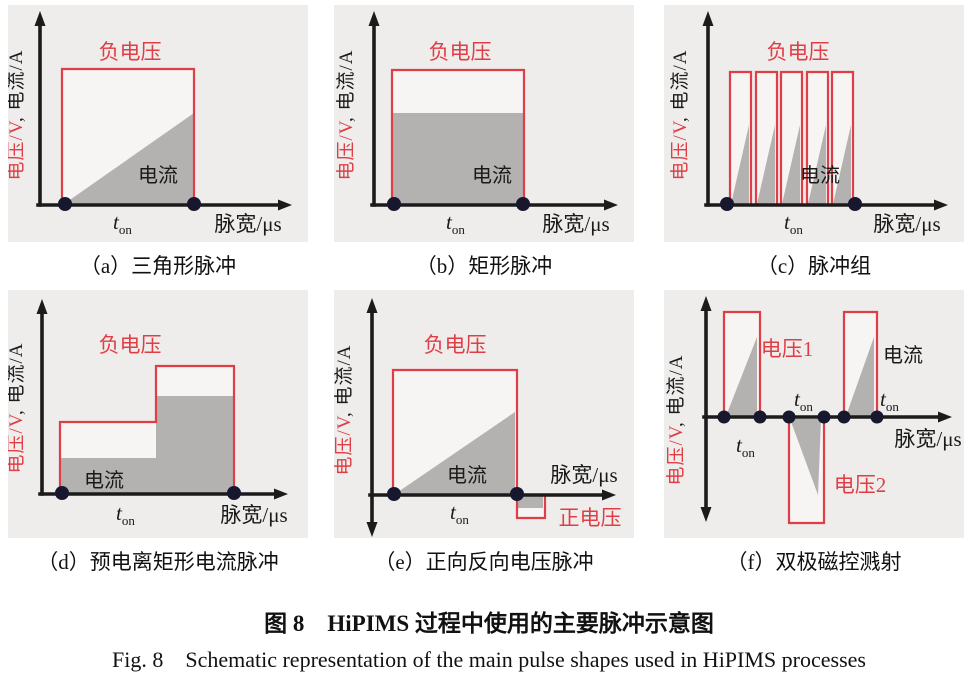 The height and width of the screenshot is (673, 978). I want to click on voltage-outline, so click(469, 444).